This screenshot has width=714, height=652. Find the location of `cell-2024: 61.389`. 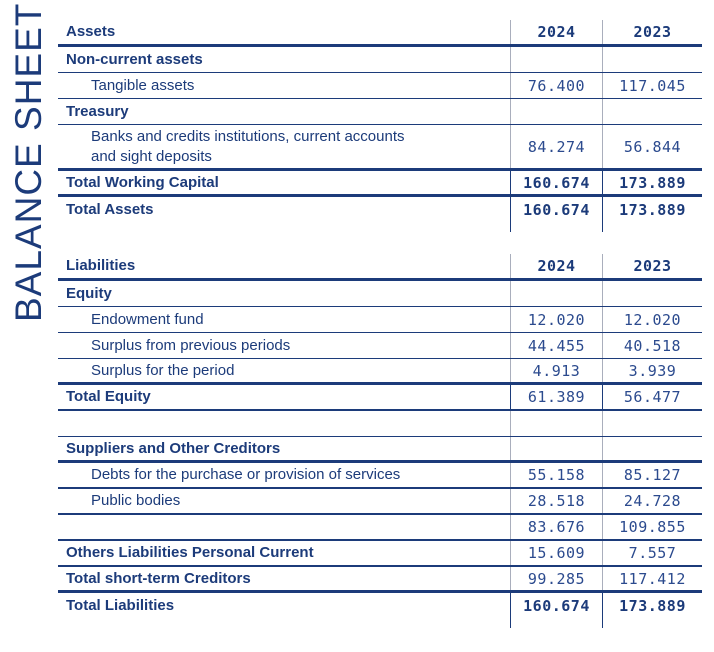

cell-2024: 61.389 is located at coordinates (556, 397).